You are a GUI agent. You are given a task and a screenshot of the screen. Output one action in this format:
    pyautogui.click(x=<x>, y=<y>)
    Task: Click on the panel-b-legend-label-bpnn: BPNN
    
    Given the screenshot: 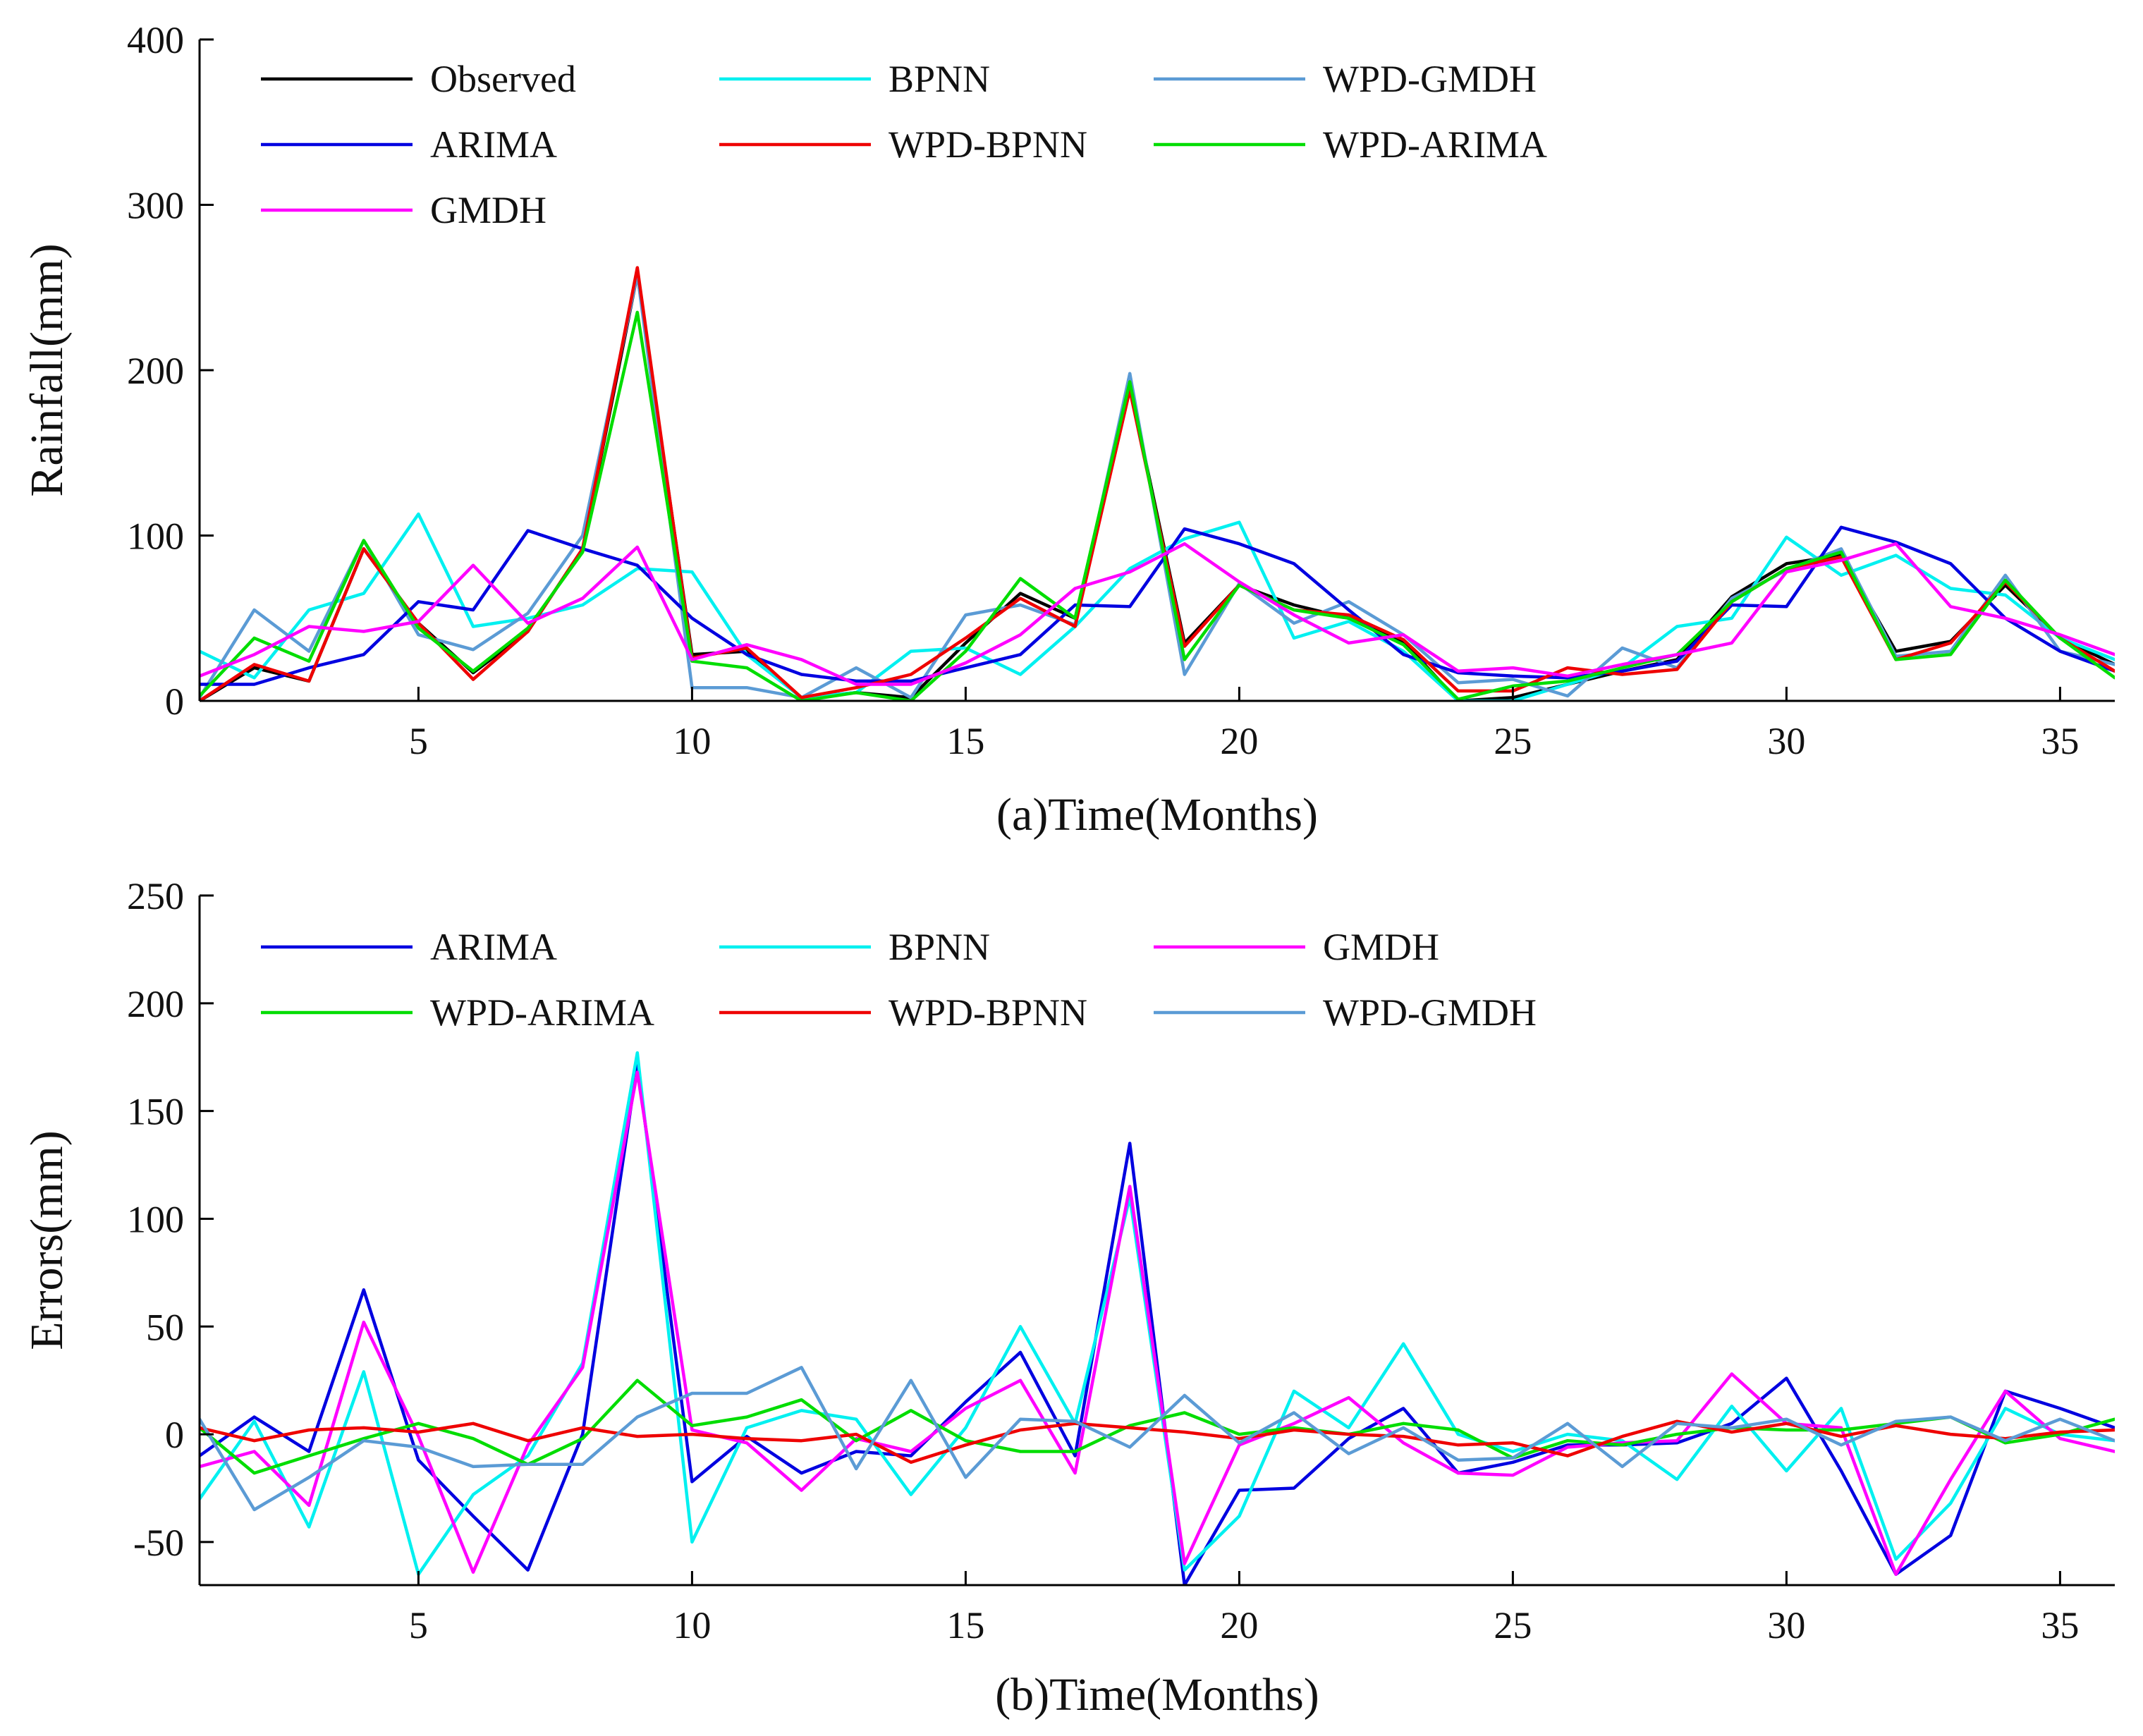 What is the action you would take?
    pyautogui.click(x=939, y=947)
    